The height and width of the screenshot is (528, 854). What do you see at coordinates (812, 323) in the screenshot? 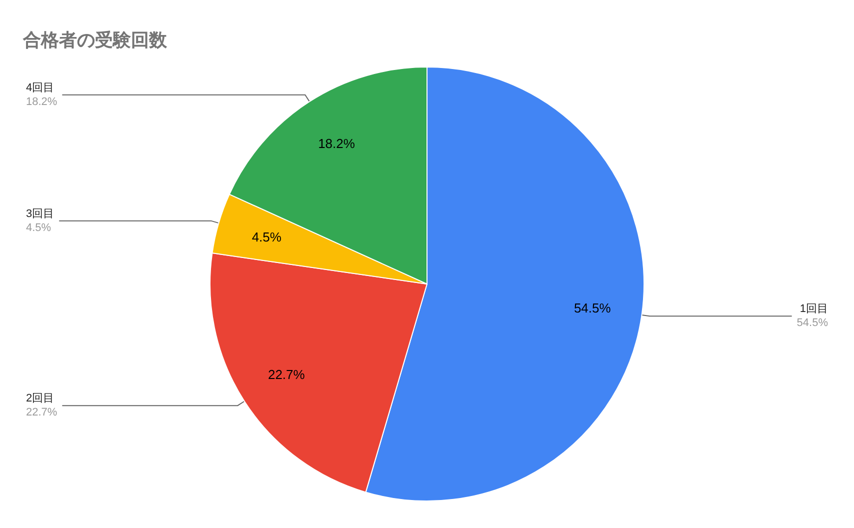
I see `data-label: 54.5%` at bounding box center [812, 323].